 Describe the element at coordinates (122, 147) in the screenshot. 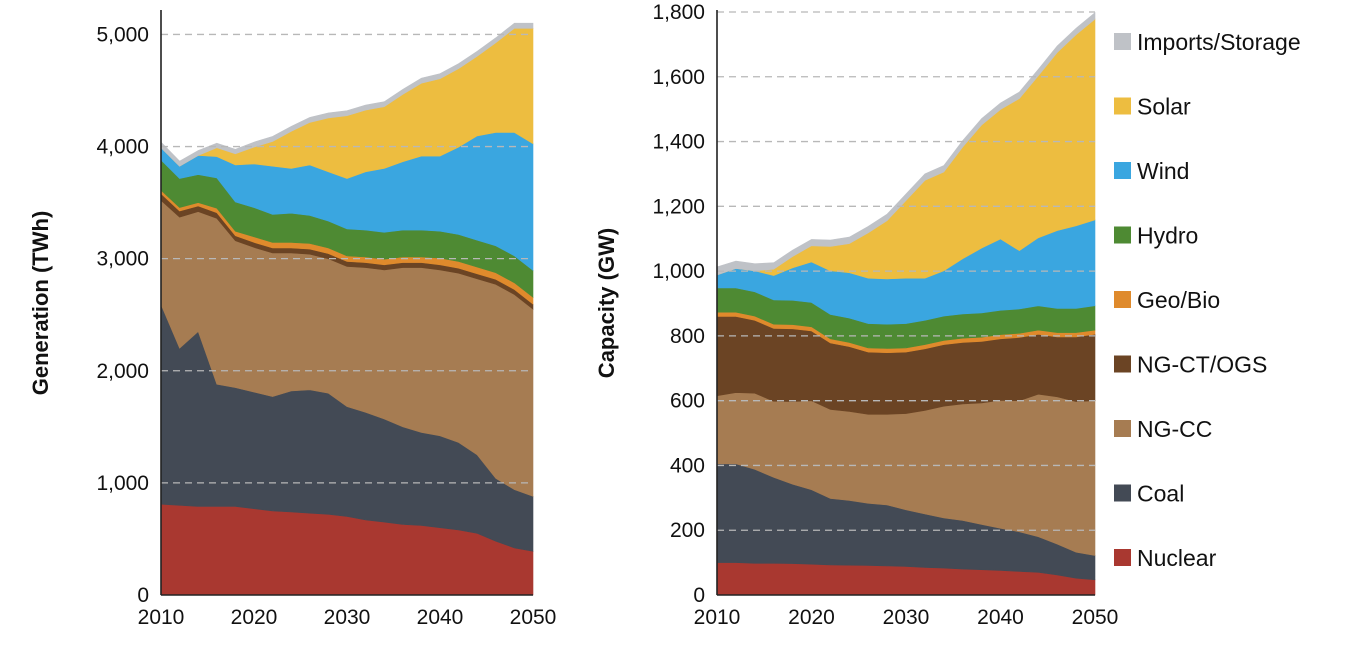

I see `y-tick-label: 4,000` at that location.